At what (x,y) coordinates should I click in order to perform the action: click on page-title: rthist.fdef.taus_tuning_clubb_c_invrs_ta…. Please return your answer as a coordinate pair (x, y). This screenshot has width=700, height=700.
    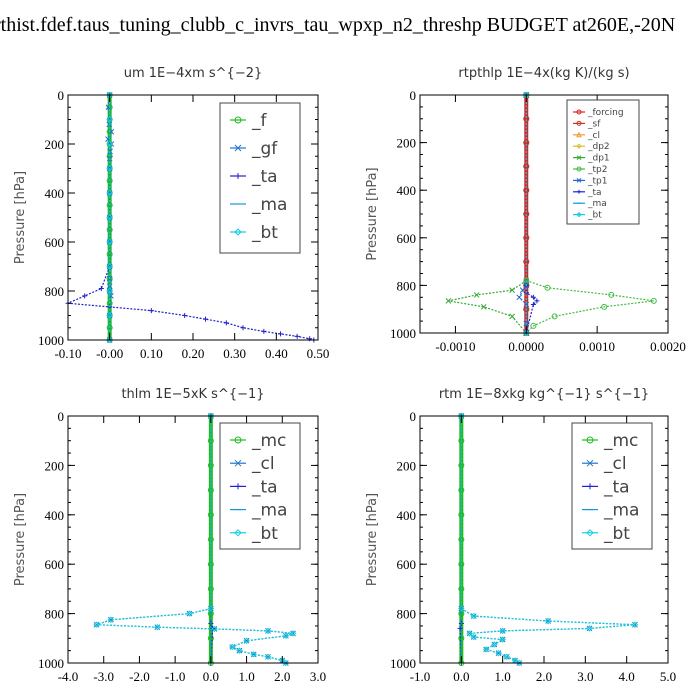
    Looking at the image, I should click on (338, 25).